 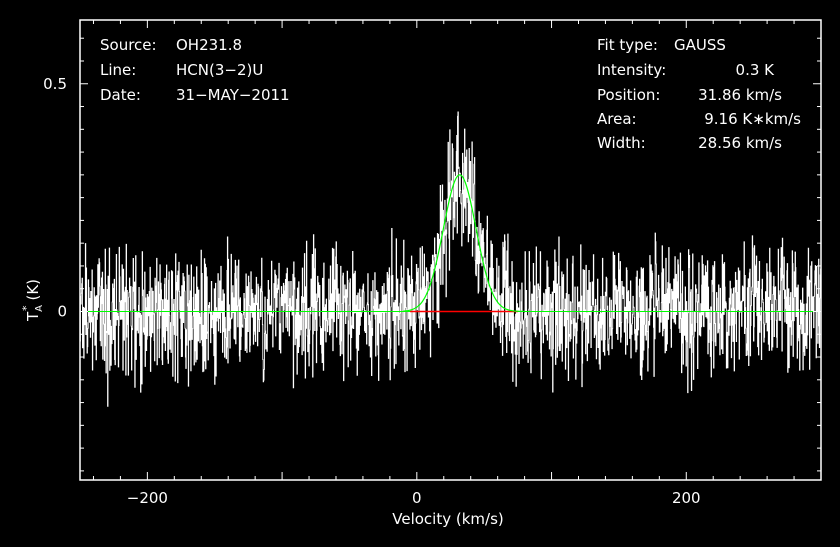 What do you see at coordinates (627, 45) in the screenshot?
I see `fit-type-label: Fit type:` at bounding box center [627, 45].